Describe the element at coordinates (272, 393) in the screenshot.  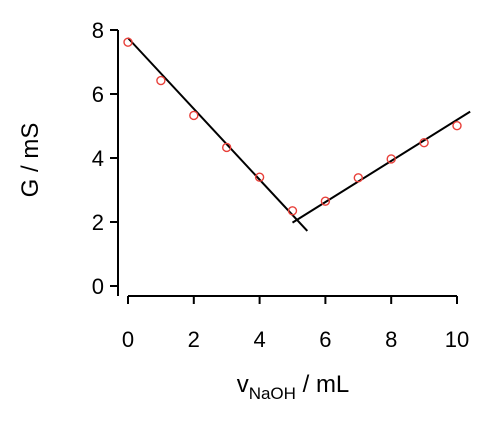
I see `x-axis-title-subscript: NaOH` at that location.